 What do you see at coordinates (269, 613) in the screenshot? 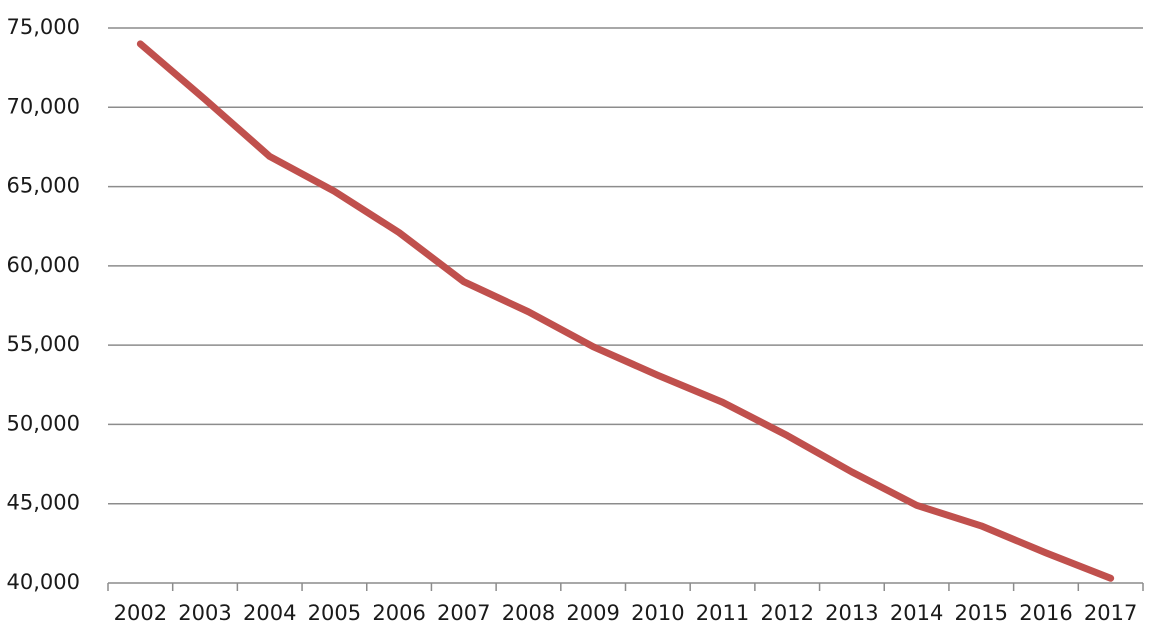
I see `x-tick-label: 2004` at bounding box center [269, 613].